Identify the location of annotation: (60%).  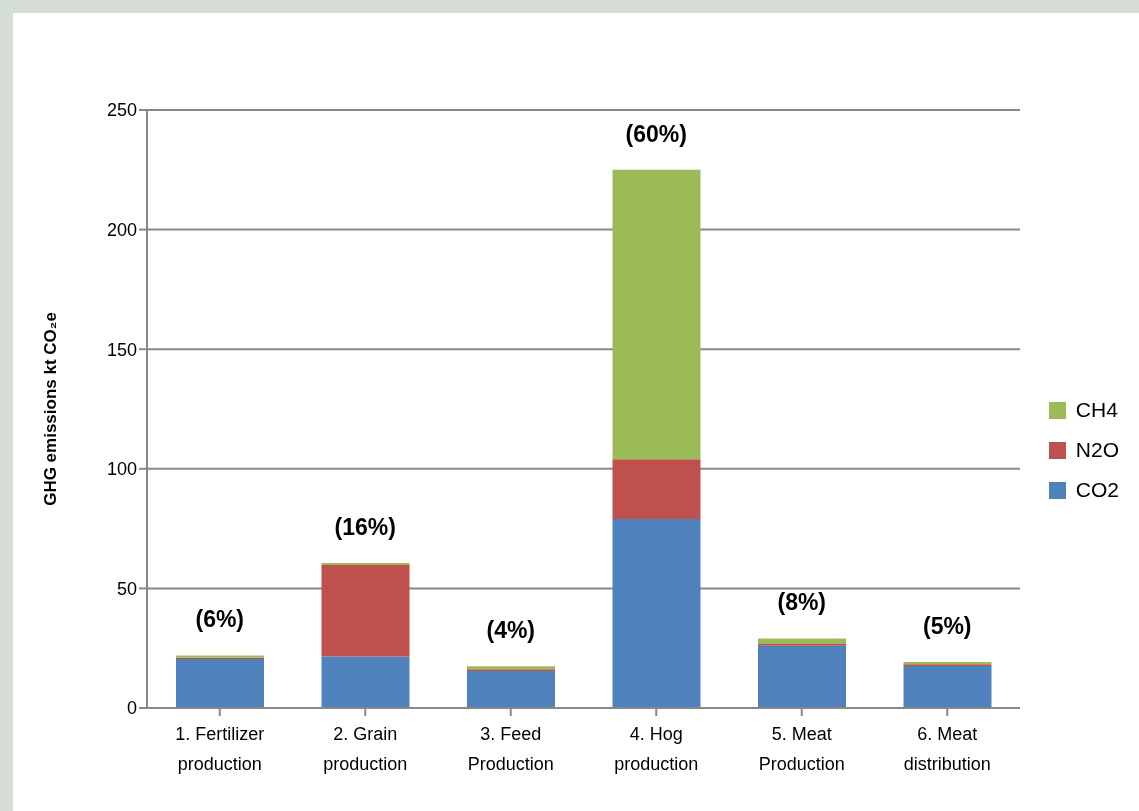
(656, 133).